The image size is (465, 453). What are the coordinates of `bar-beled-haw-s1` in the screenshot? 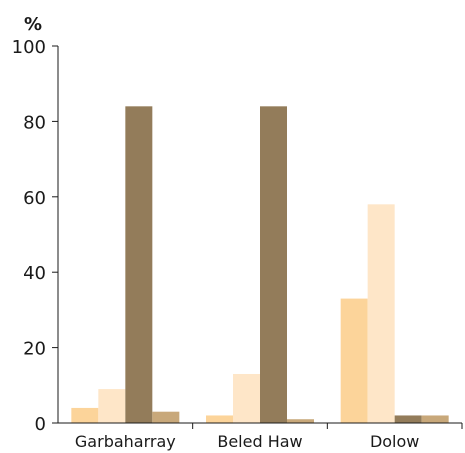 It's located at (219, 419).